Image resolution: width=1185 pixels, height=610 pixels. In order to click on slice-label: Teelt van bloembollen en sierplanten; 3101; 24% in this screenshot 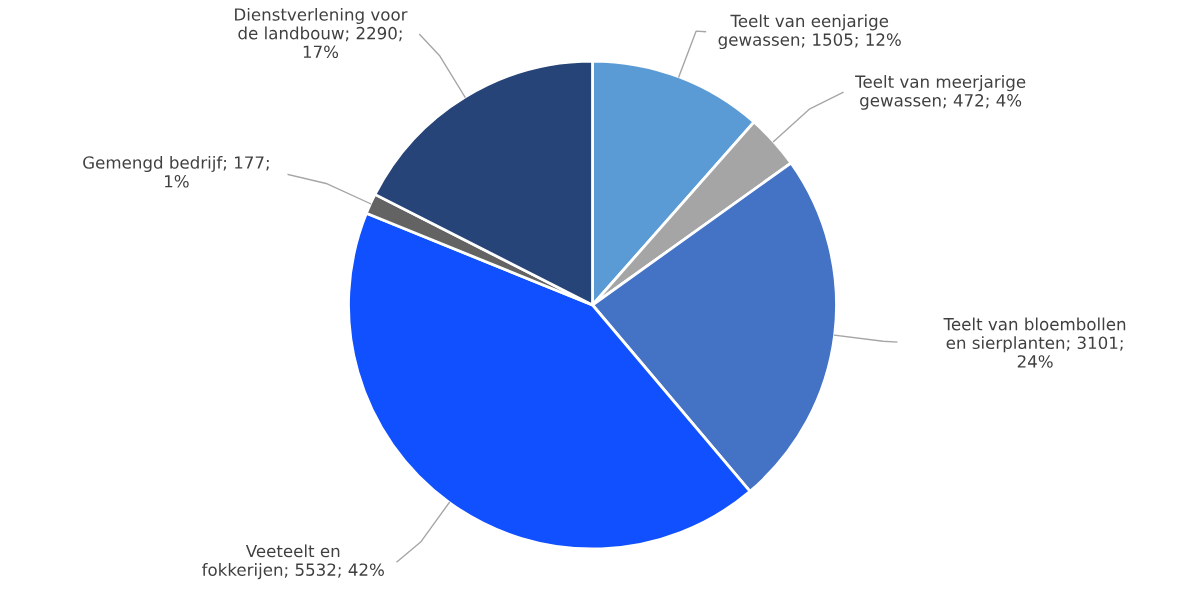, I will do `click(1034, 342)`.